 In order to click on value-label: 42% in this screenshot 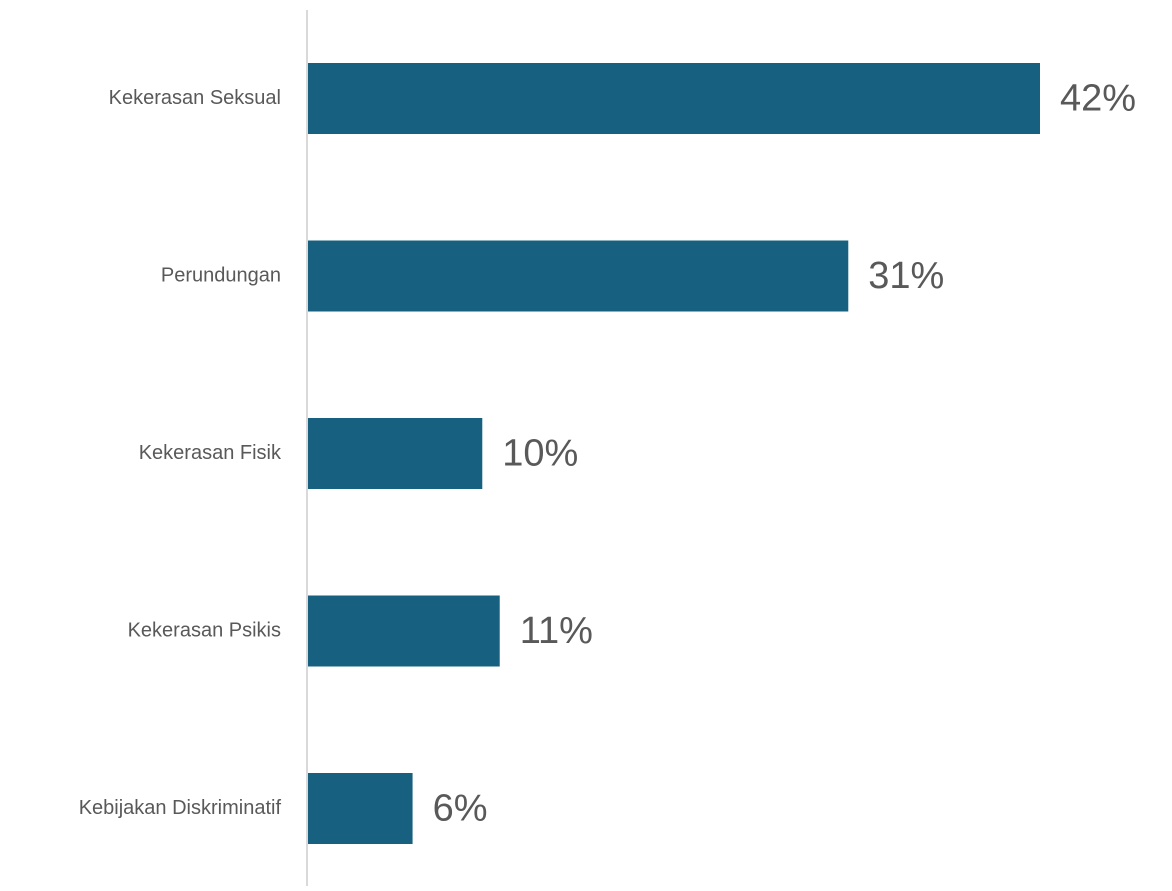, I will do `click(1098, 99)`.